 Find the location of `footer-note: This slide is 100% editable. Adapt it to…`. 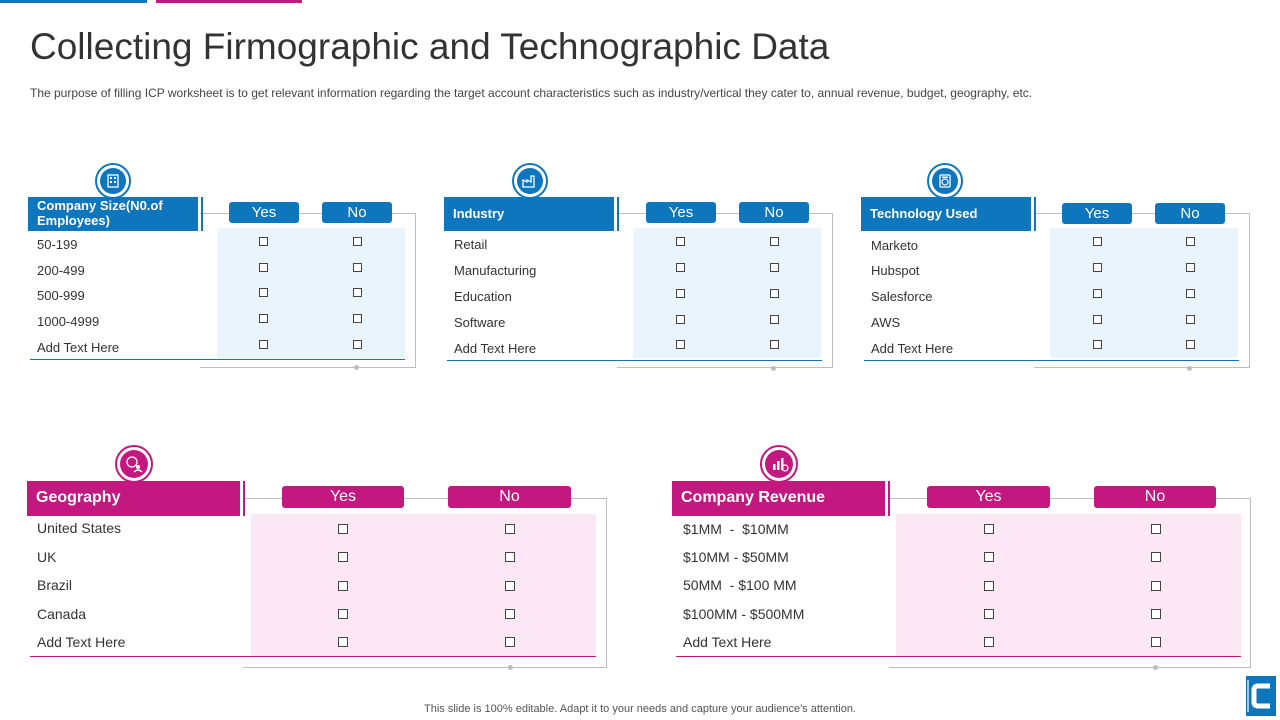

footer-note: This slide is 100% editable. Adapt it to… is located at coordinates (640, 709).